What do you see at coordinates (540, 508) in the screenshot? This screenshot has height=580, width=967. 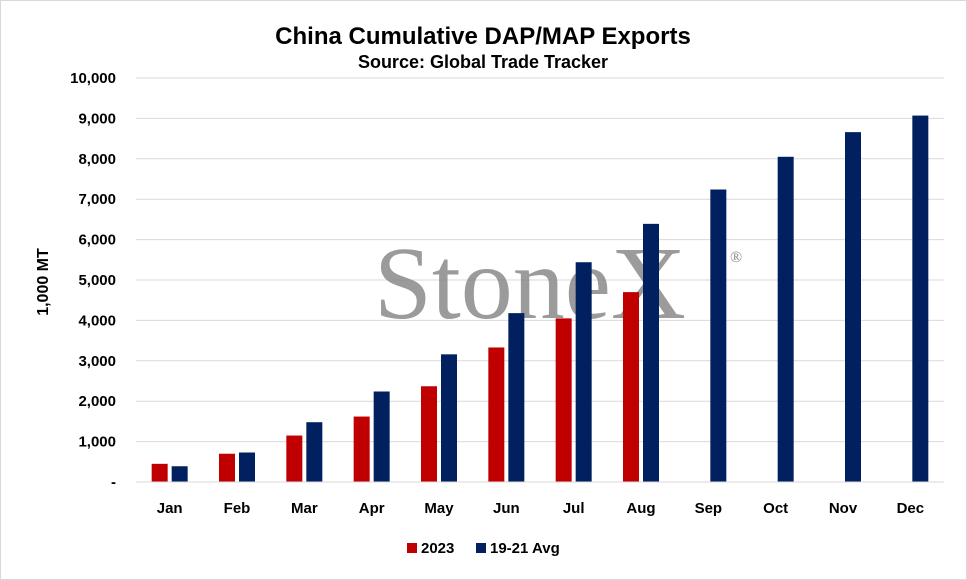 I see `x-tick-labels: Jan Feb Mar Apr May Jun Jul Aug Sep Oct Nov Dec` at bounding box center [540, 508].